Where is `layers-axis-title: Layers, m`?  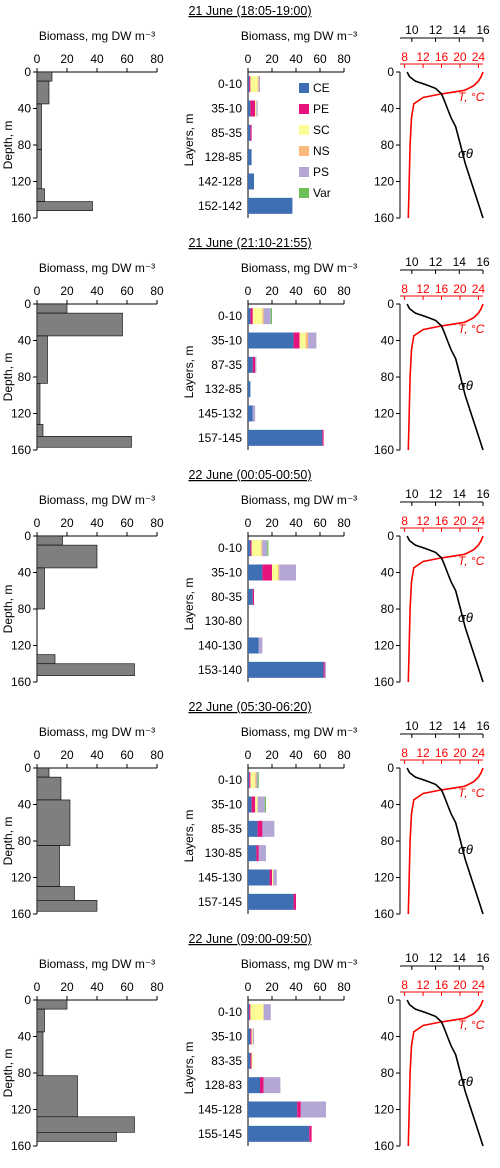 layers-axis-title: Layers, m is located at coordinates (189, 140).